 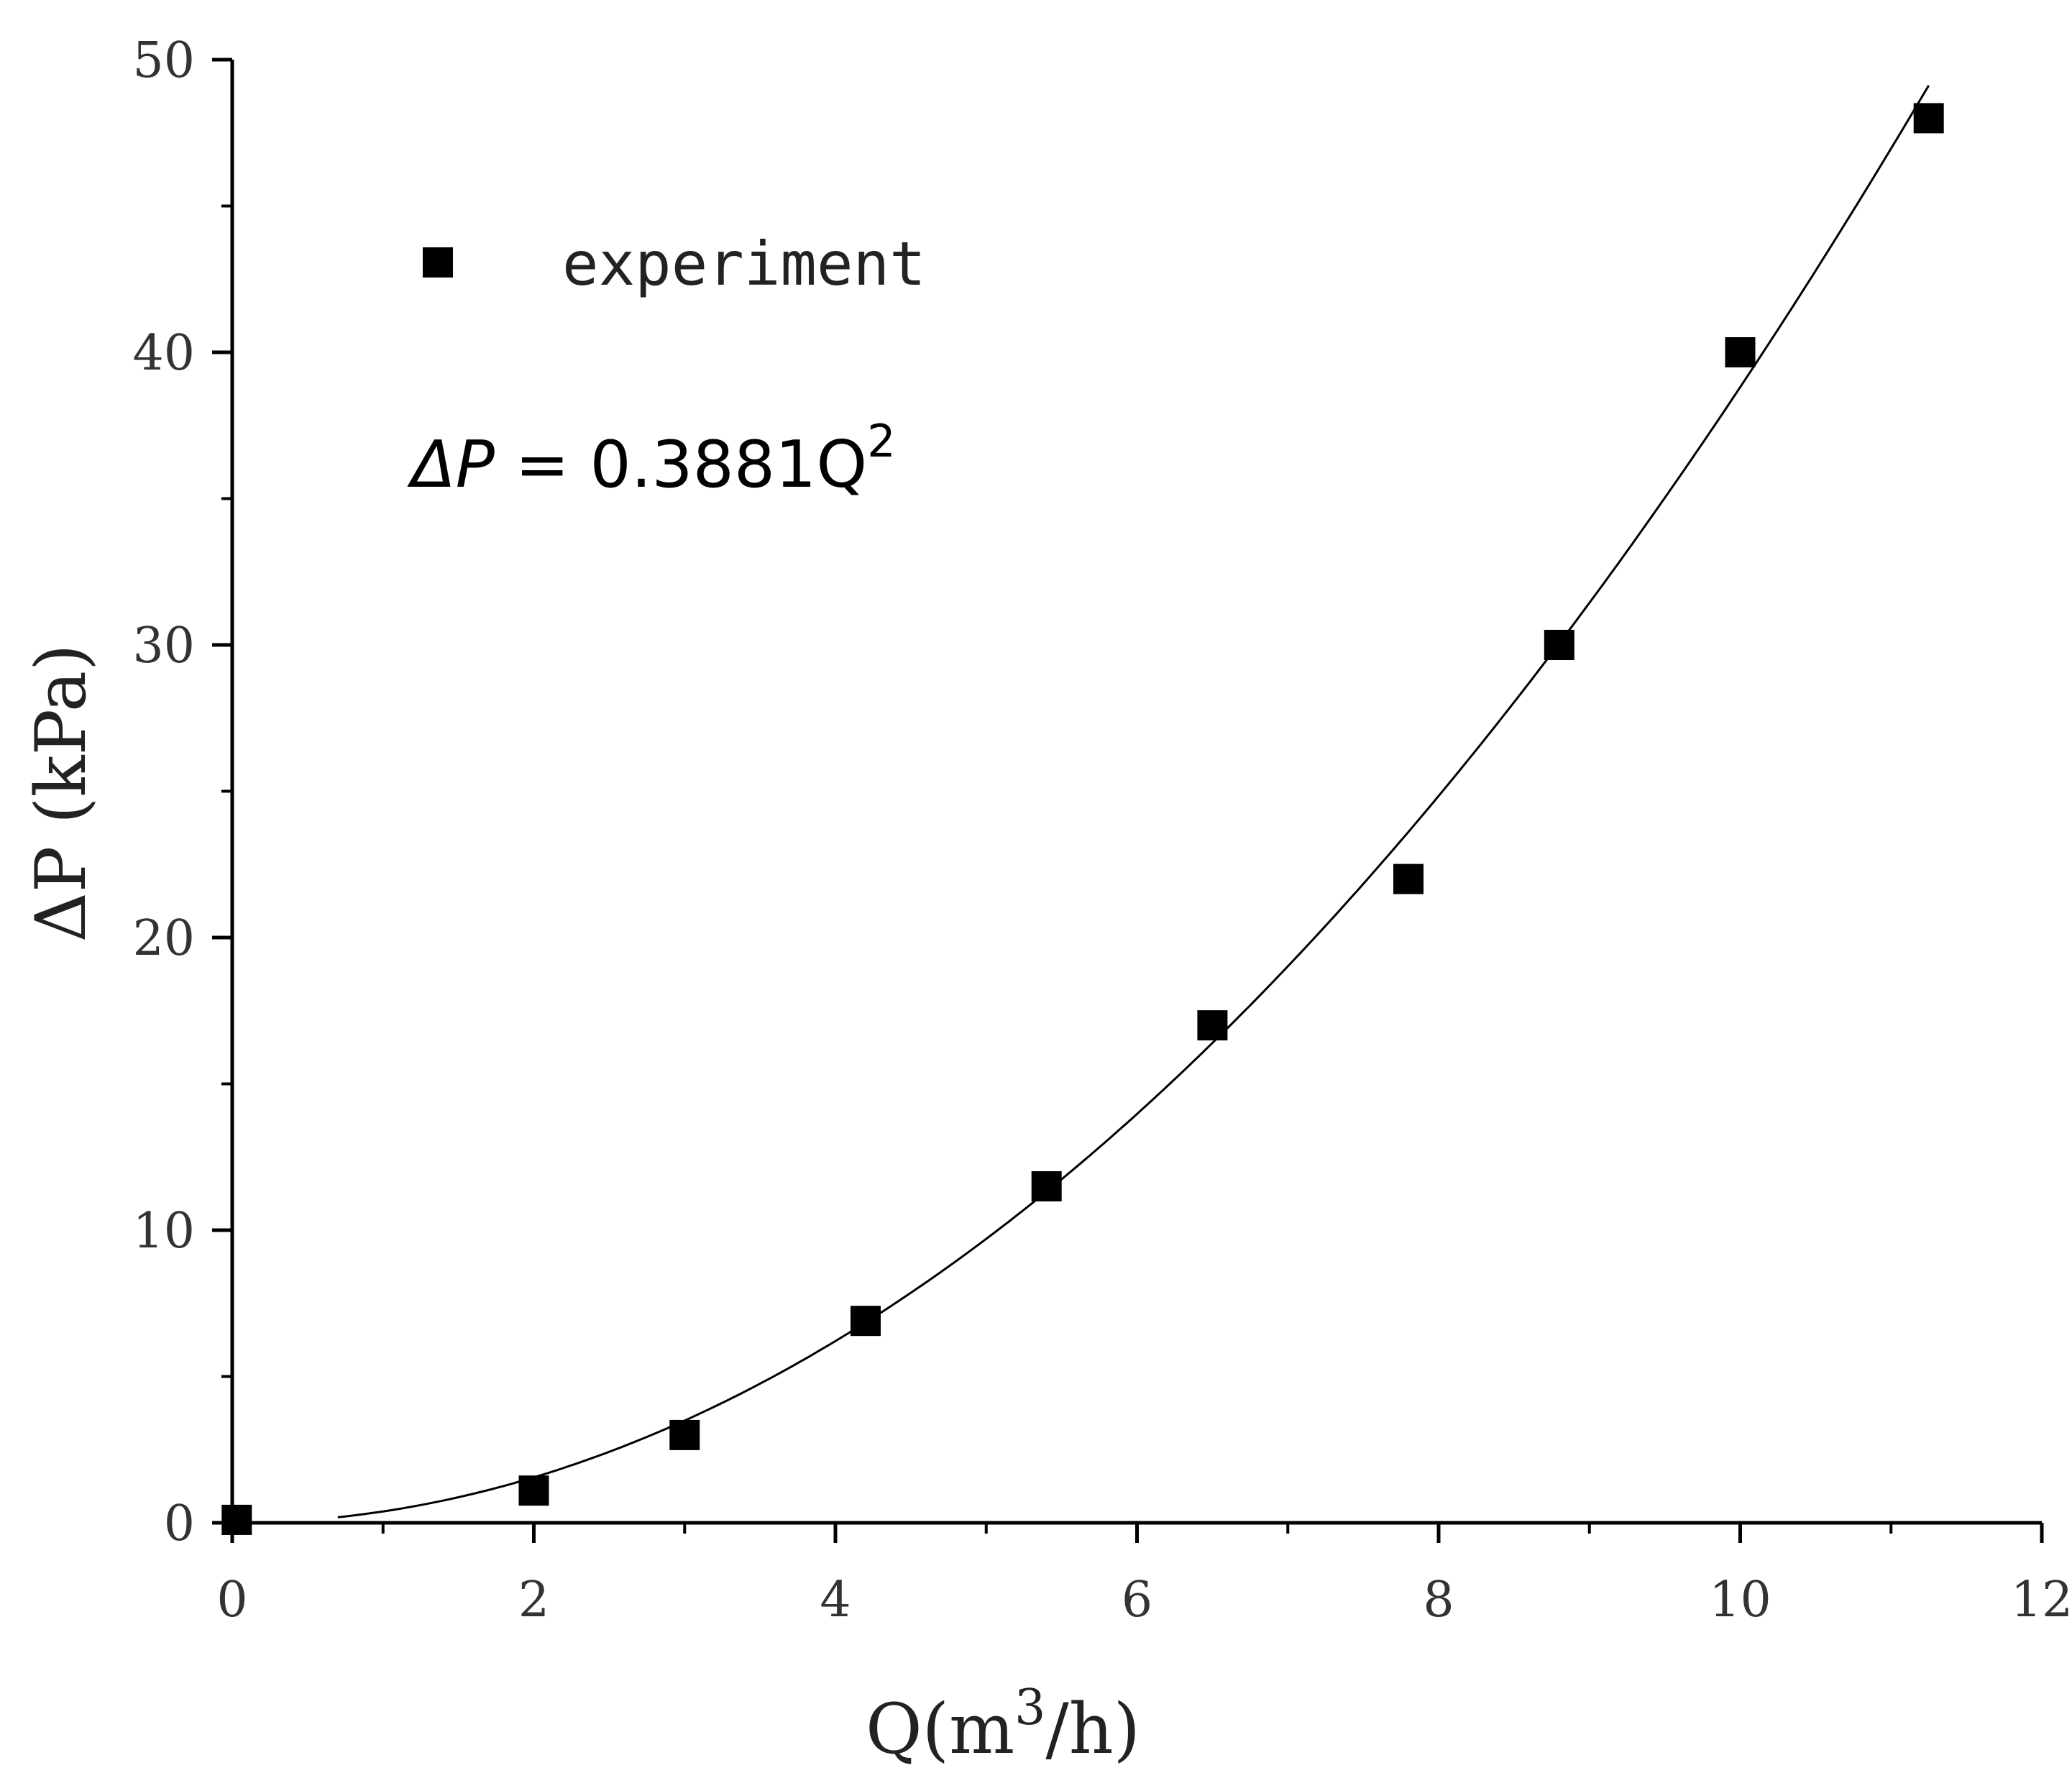 What do you see at coordinates (164, 1231) in the screenshot?
I see `y-tick-label: 10` at bounding box center [164, 1231].